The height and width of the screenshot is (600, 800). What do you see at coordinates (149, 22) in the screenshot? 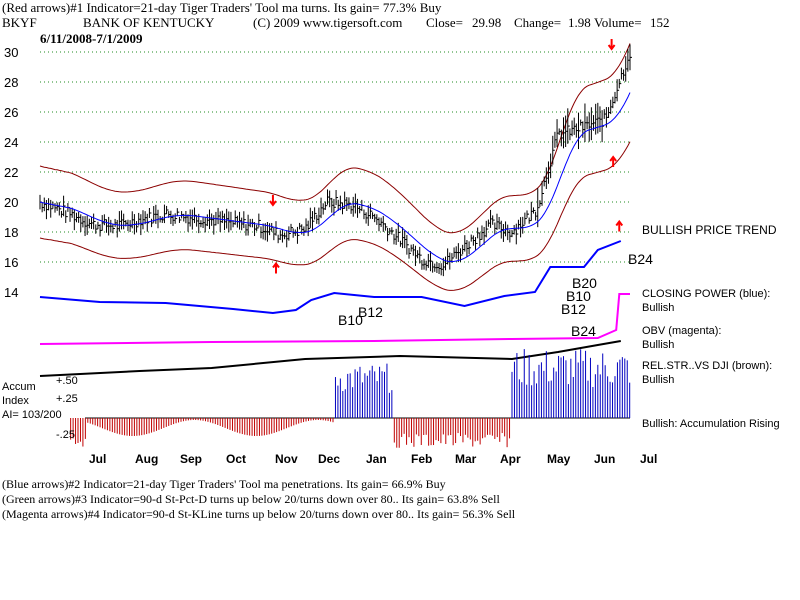
I see `company-name: BANK OF KENTUCKY` at bounding box center [149, 22].